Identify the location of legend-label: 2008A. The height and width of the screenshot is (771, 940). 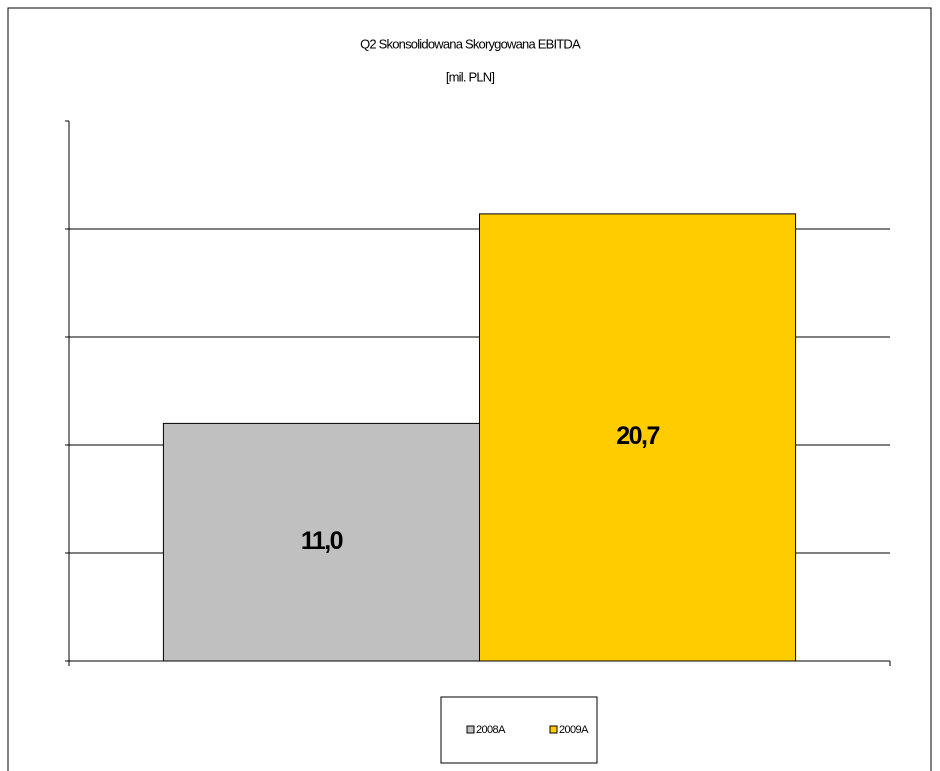
(491, 730).